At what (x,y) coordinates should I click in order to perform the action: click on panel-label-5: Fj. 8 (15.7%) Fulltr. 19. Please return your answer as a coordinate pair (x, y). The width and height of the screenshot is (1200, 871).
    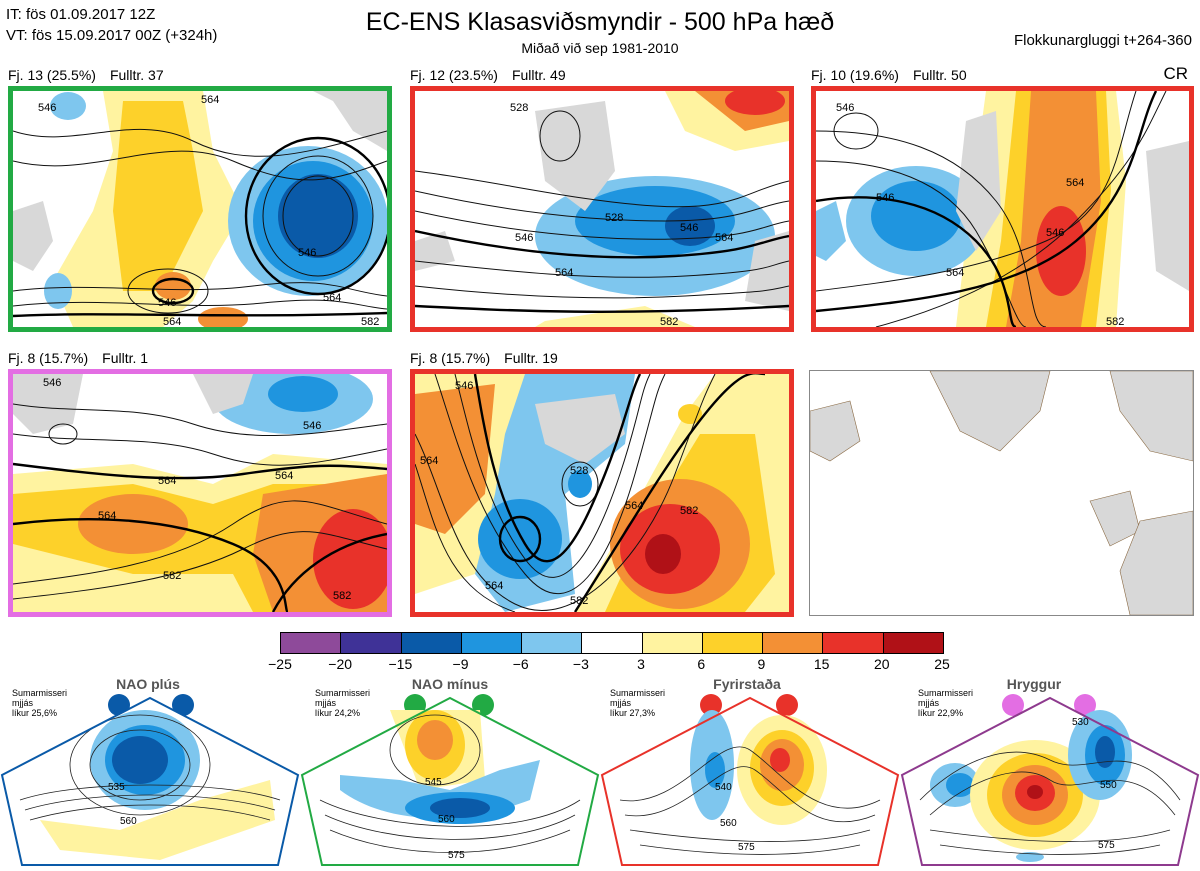
    Looking at the image, I should click on (491, 358).